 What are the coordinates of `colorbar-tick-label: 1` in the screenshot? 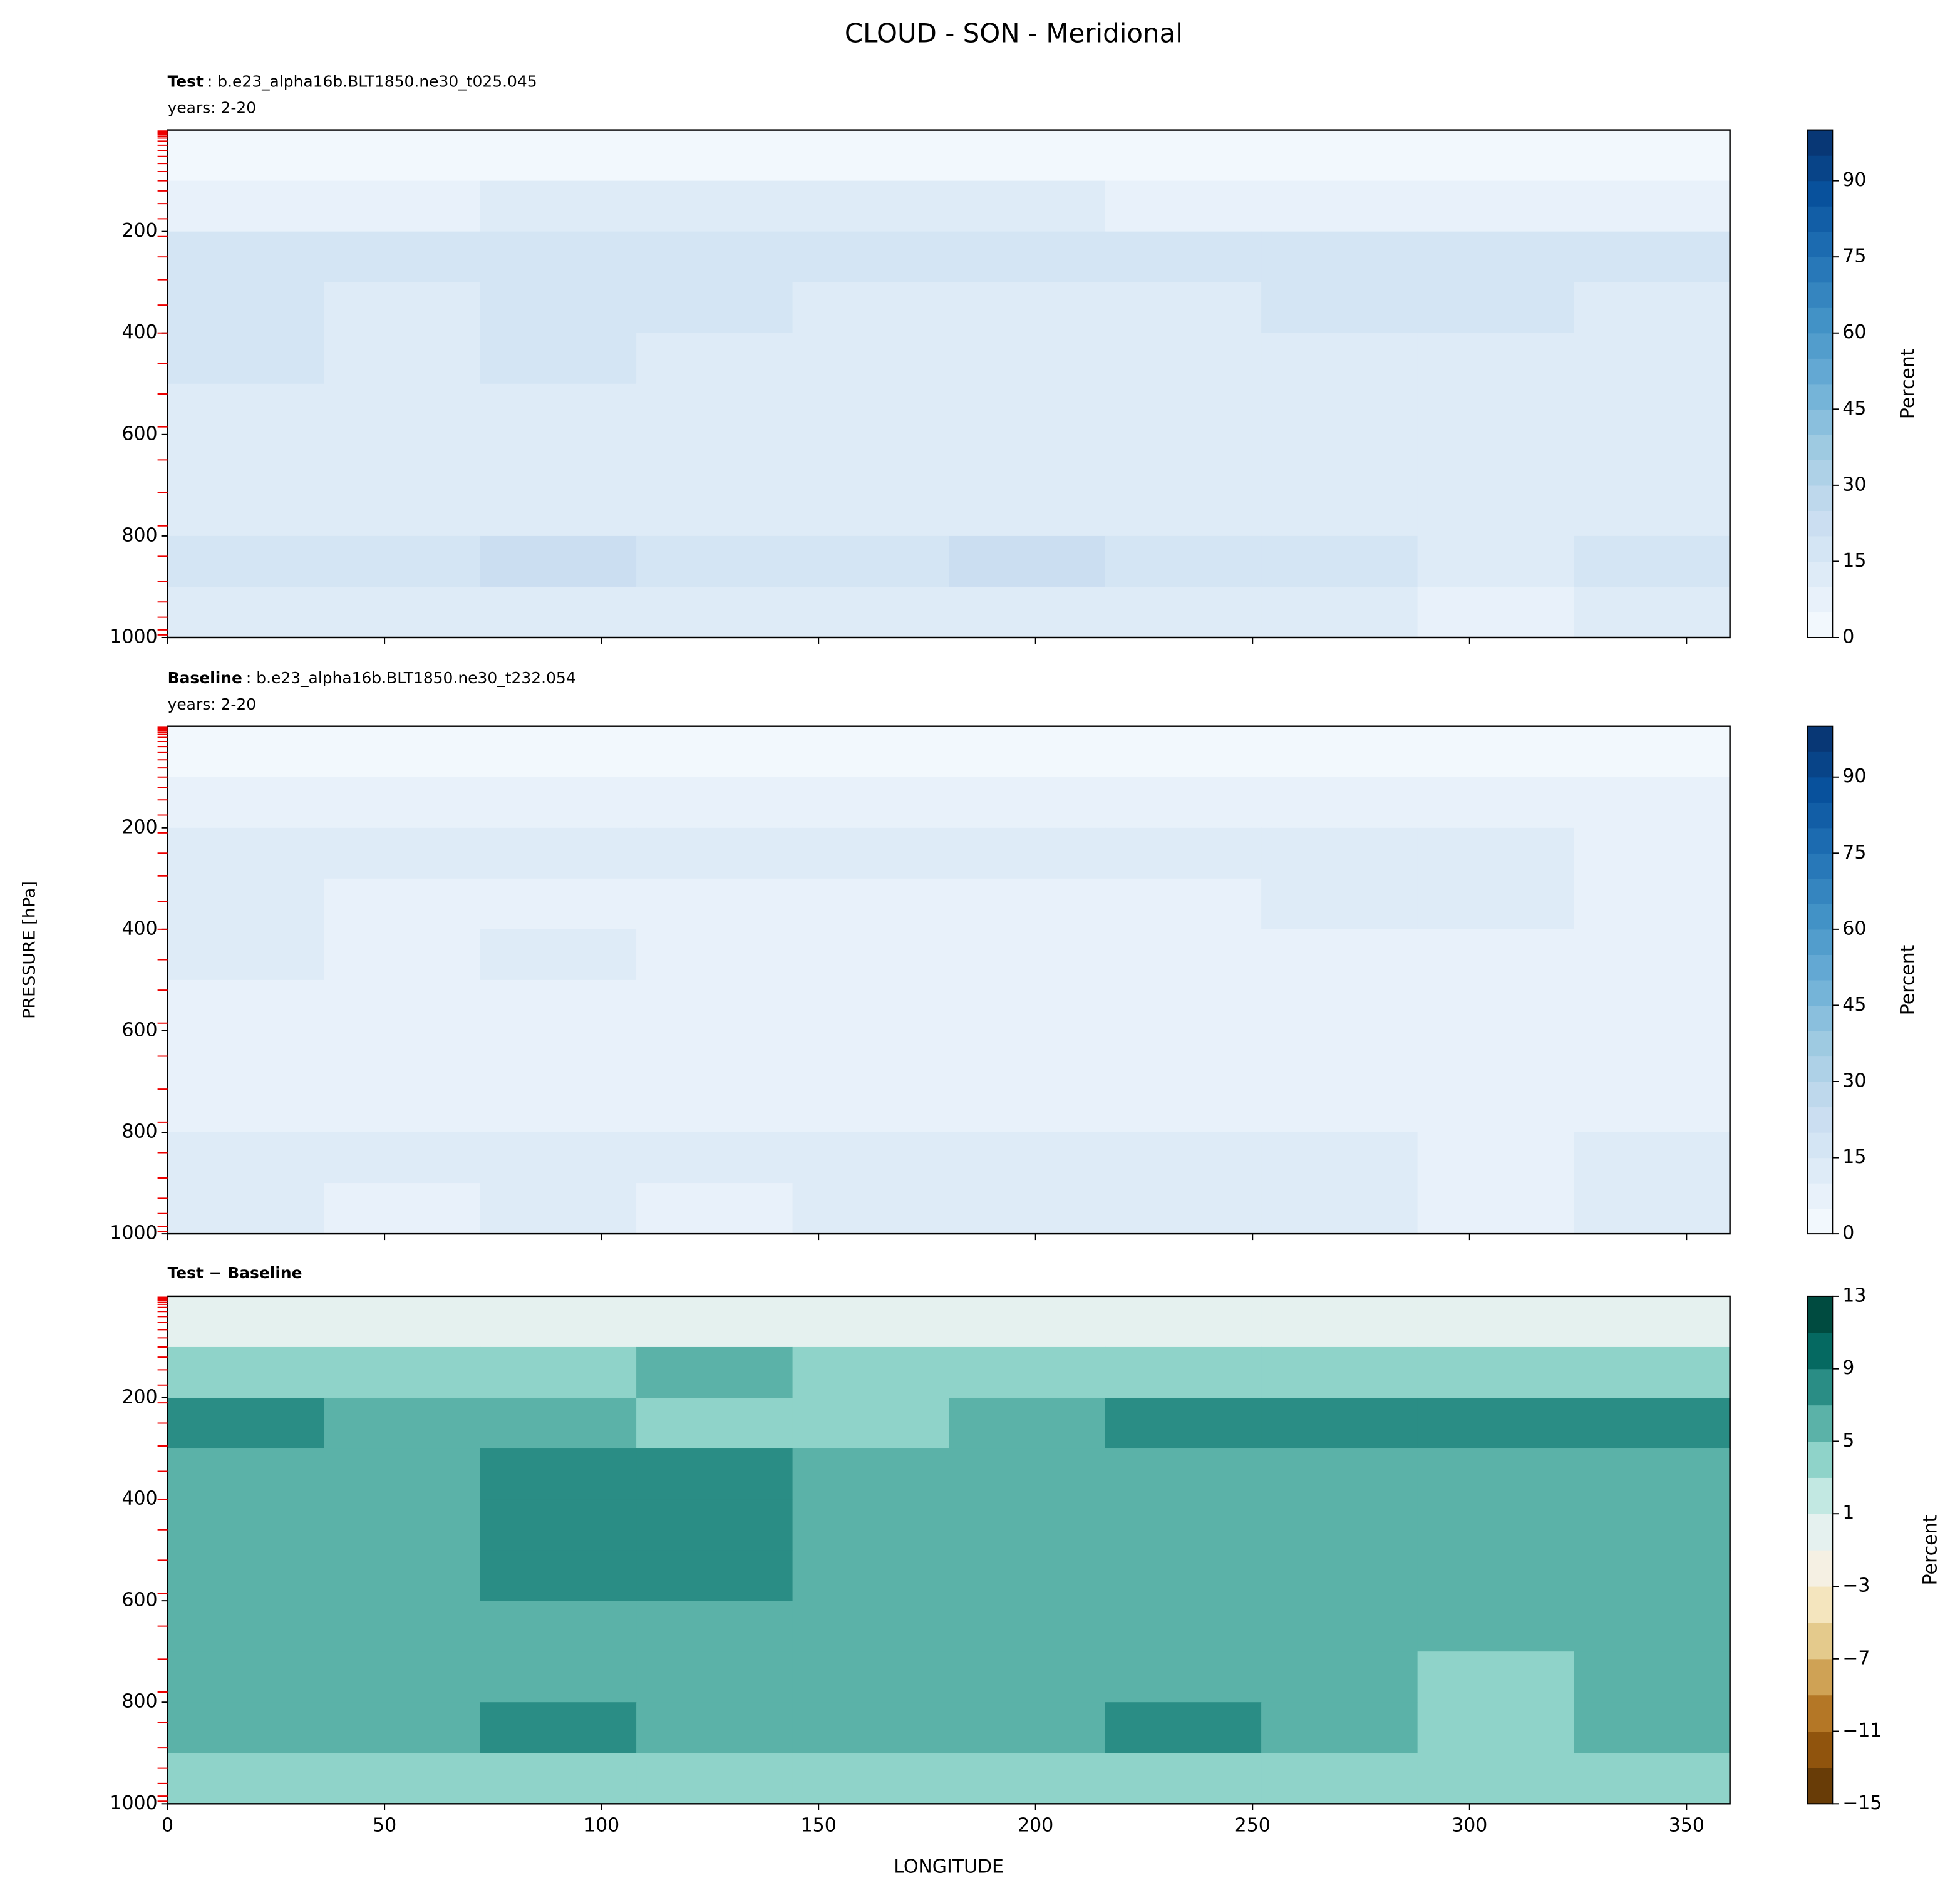 It's located at (1848, 1513).